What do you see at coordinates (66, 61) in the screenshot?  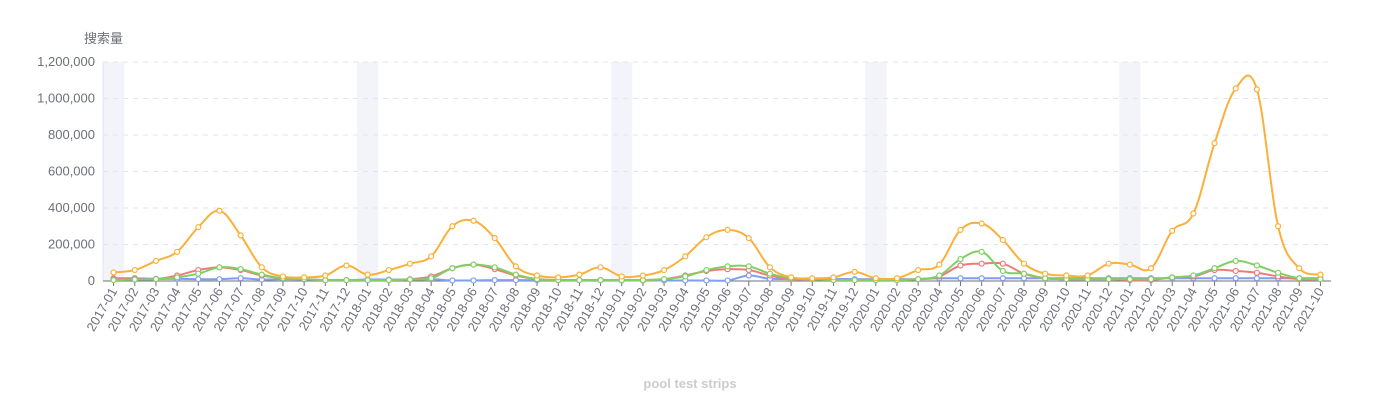 I see `y-tick-label: 1,200,000` at bounding box center [66, 61].